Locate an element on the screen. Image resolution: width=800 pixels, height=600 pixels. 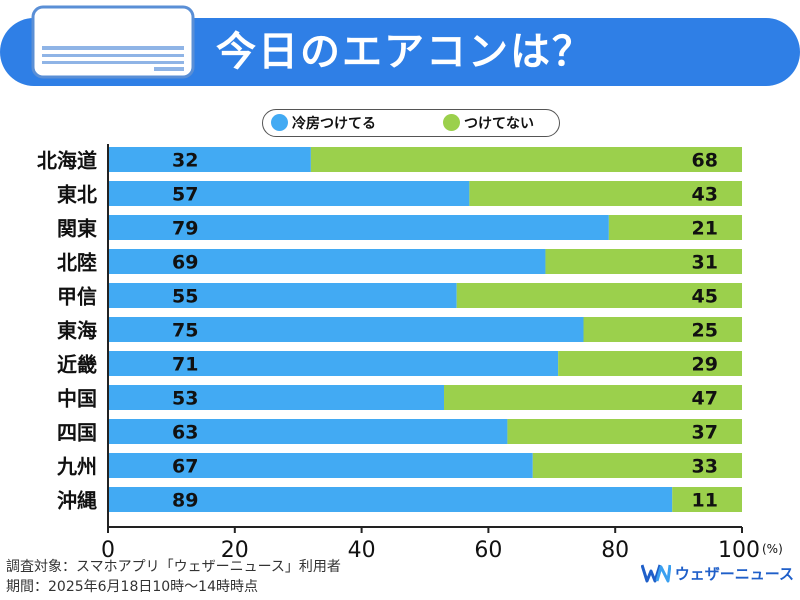
x-tick-label: 0 is located at coordinates (108, 549).